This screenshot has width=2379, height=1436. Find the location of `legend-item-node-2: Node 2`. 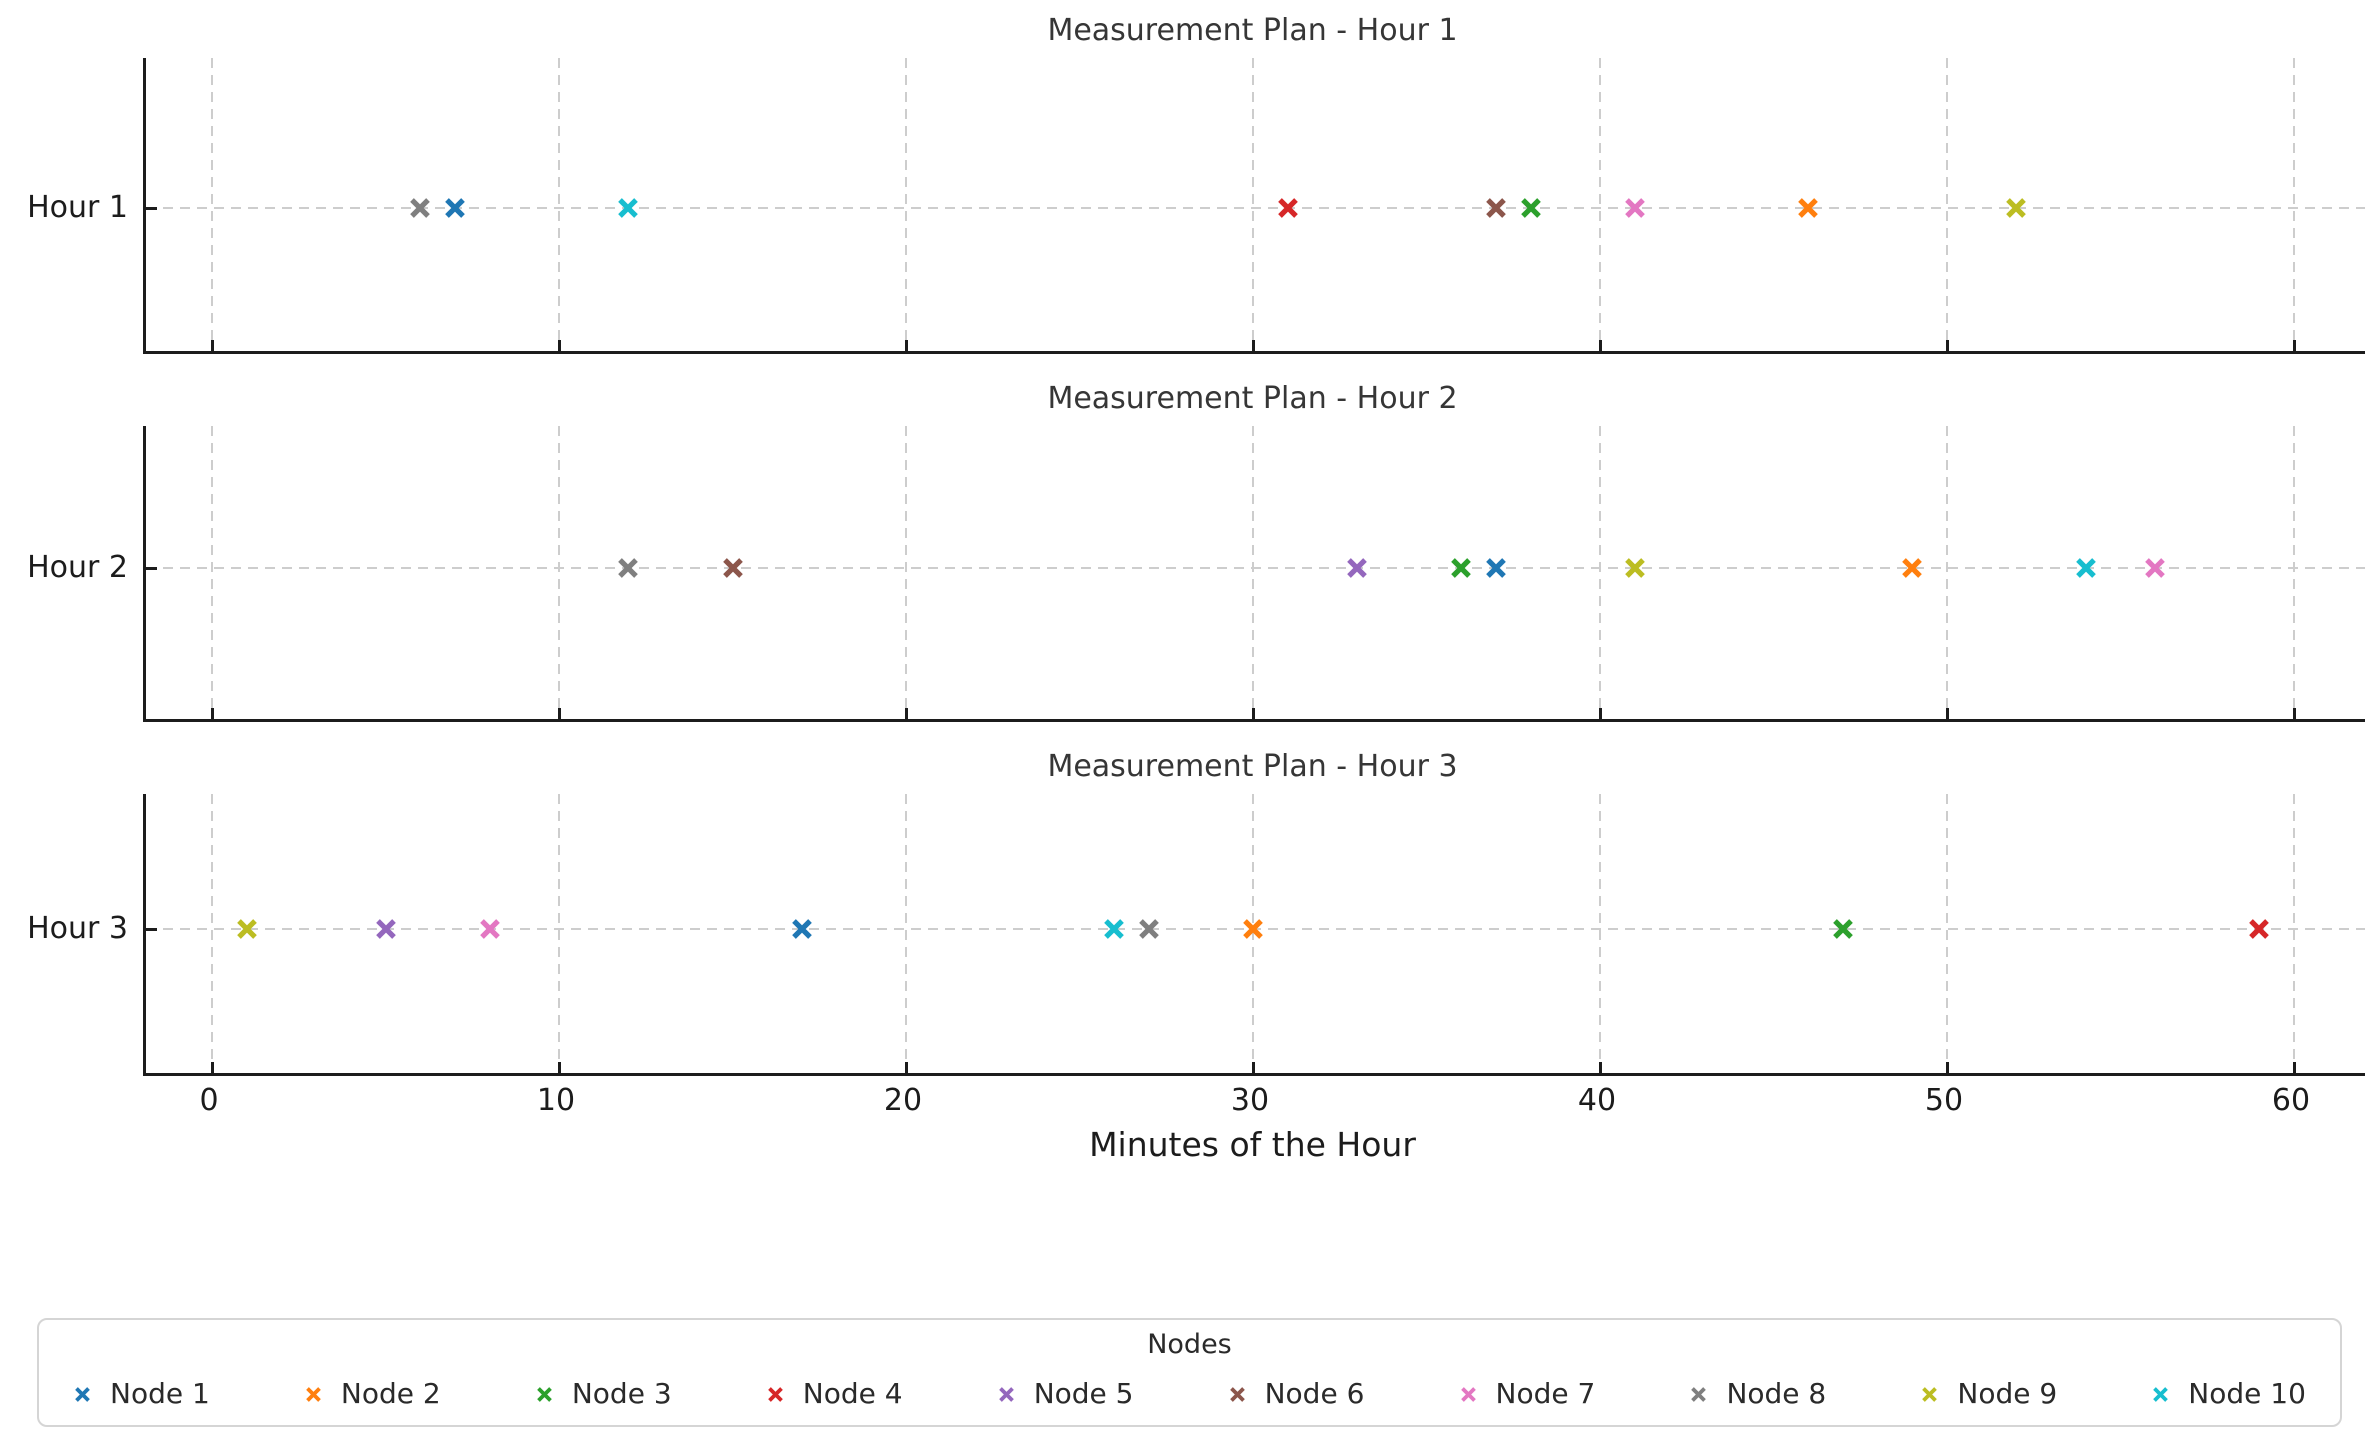

legend-item-node-2: Node 2 is located at coordinates (372, 1394).